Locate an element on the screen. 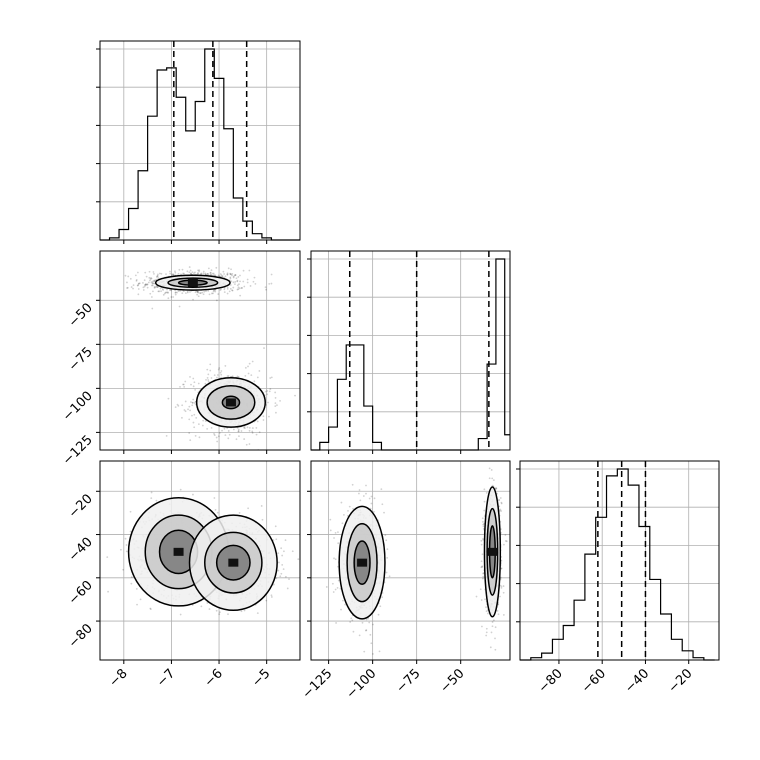 Image resolution: width=760 pixels, height=760 pixels. density-contour is located at coordinates (231, 402).